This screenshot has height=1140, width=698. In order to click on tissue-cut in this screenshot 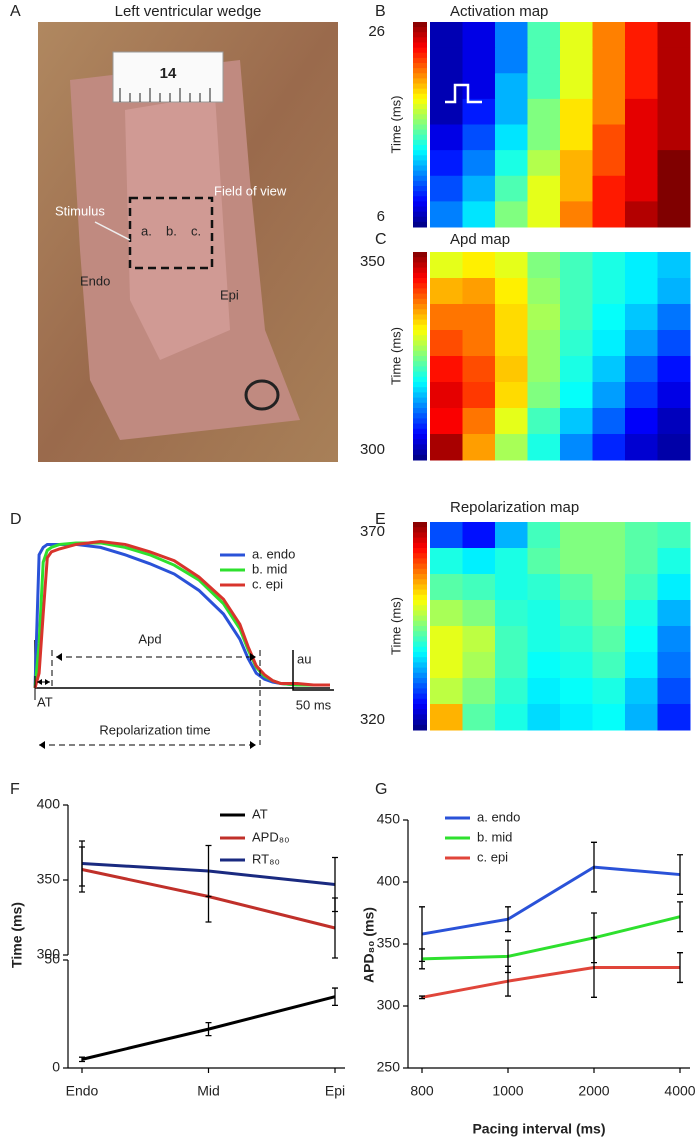, I will do `click(177, 227)`.